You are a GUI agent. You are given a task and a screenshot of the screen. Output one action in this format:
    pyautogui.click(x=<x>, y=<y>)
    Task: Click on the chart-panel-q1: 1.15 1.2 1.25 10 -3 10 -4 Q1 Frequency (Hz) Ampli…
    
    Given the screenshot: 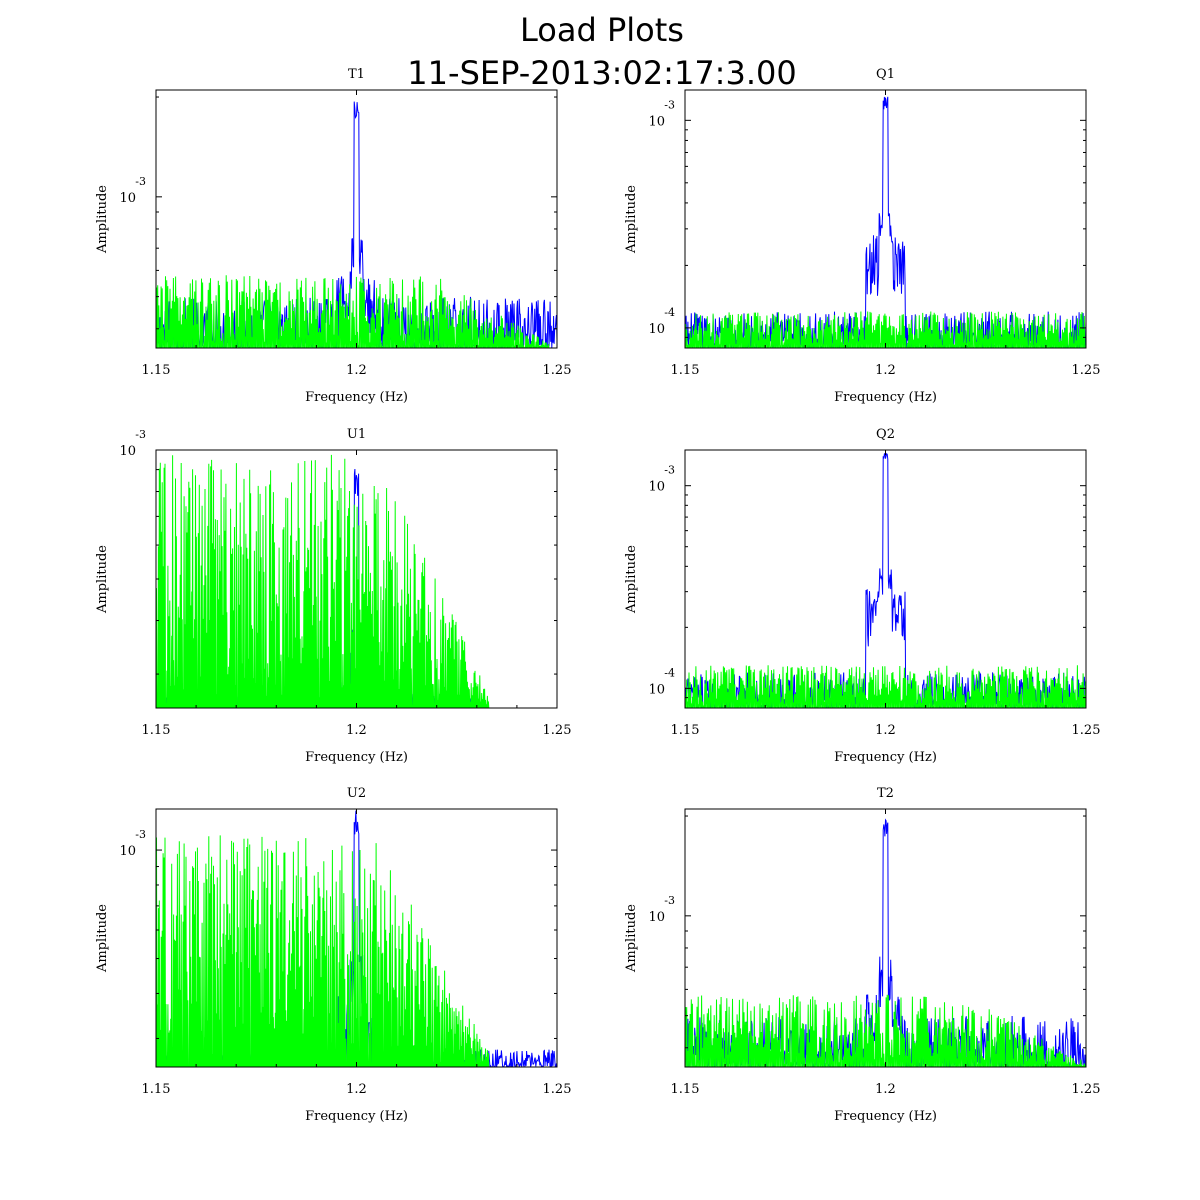 What is the action you would take?
    pyautogui.click(x=862, y=236)
    